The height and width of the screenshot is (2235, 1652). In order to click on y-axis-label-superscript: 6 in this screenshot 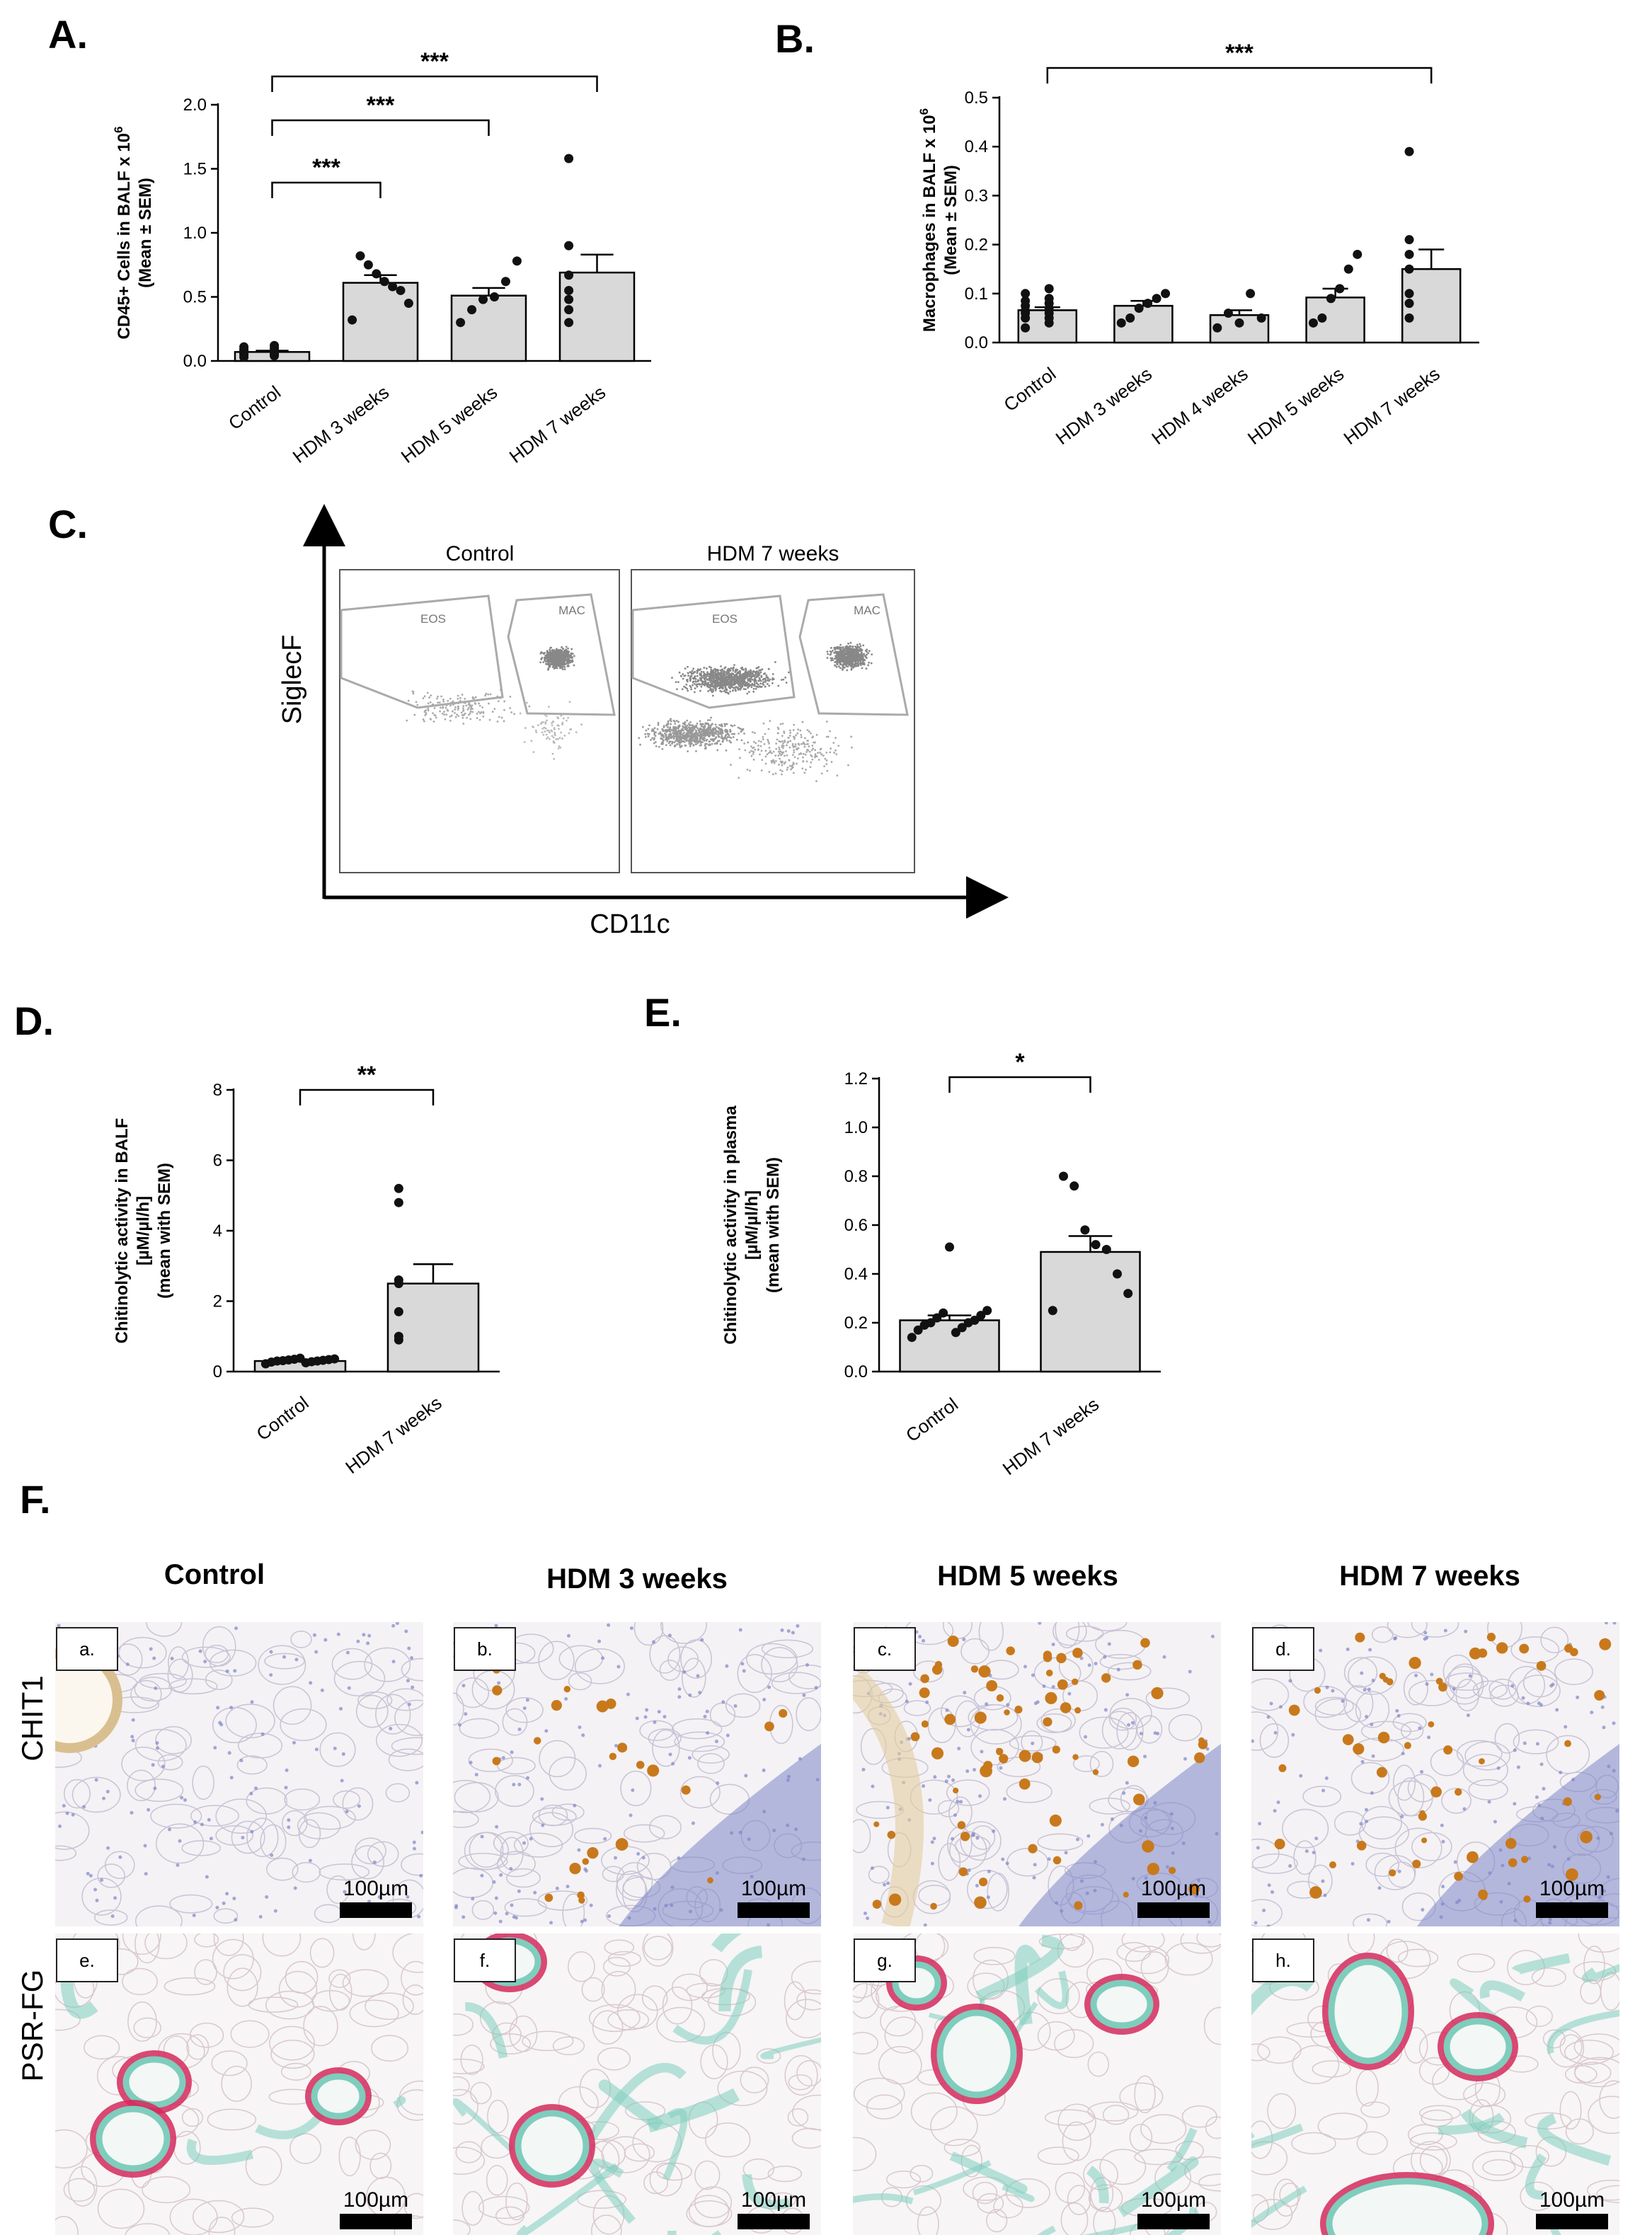, I will do `click(118, 130)`.